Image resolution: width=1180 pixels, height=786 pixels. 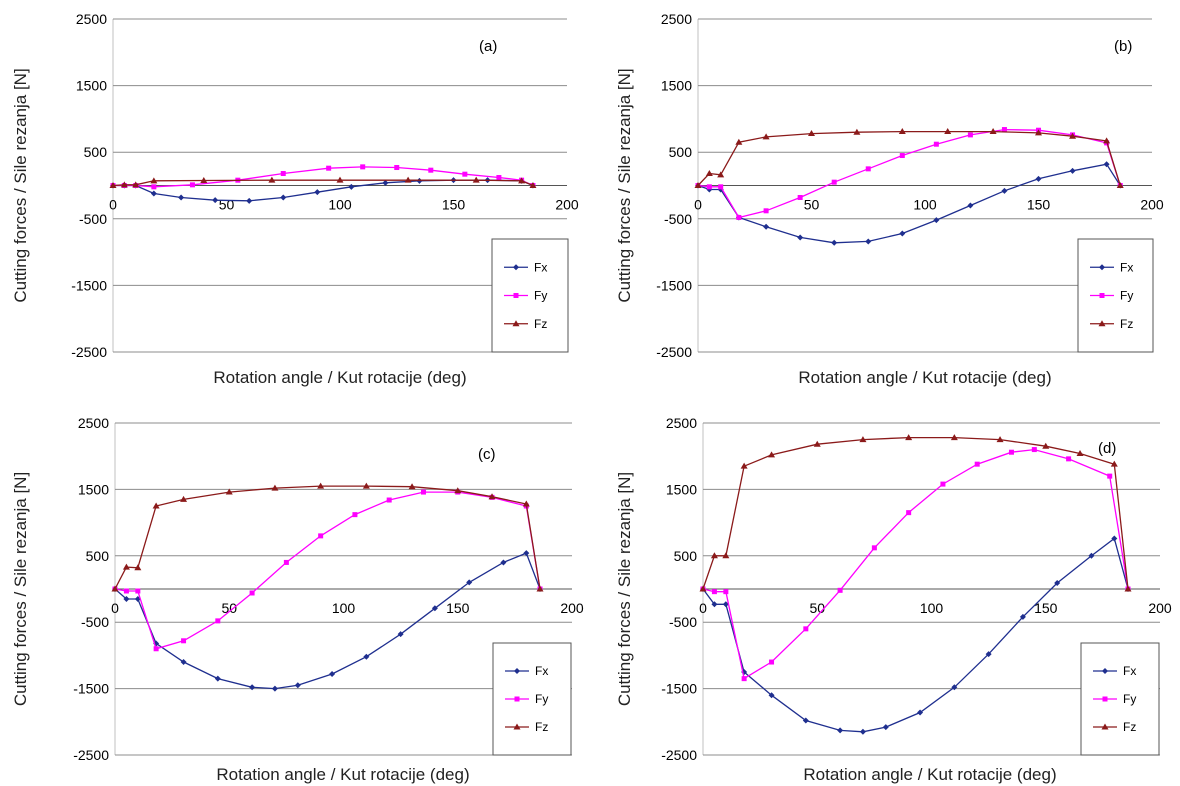 I want to click on series-fx, so click(x=328, y=621).